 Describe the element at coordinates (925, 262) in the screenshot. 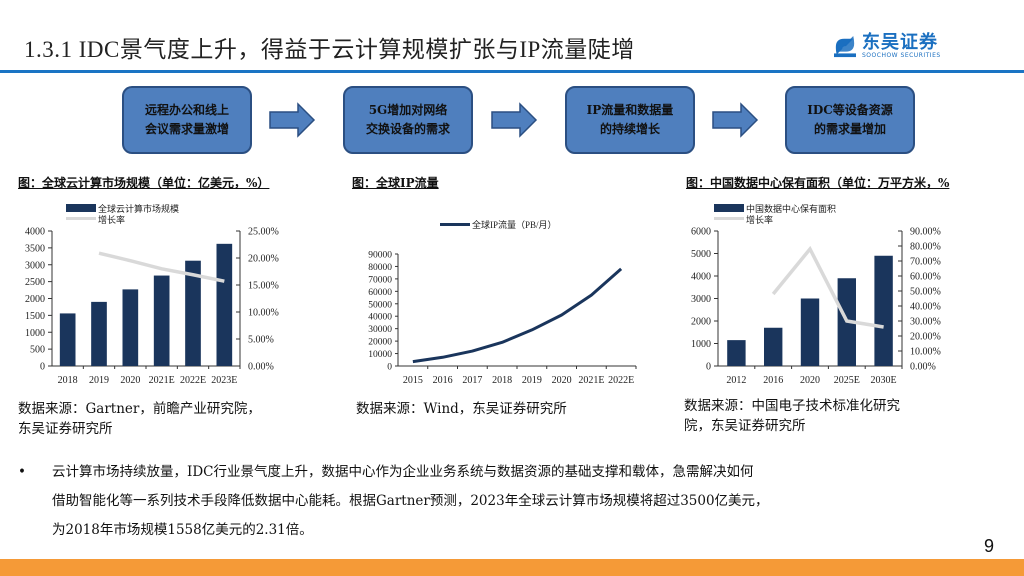

I see `svg-text: 70.00%` at that location.